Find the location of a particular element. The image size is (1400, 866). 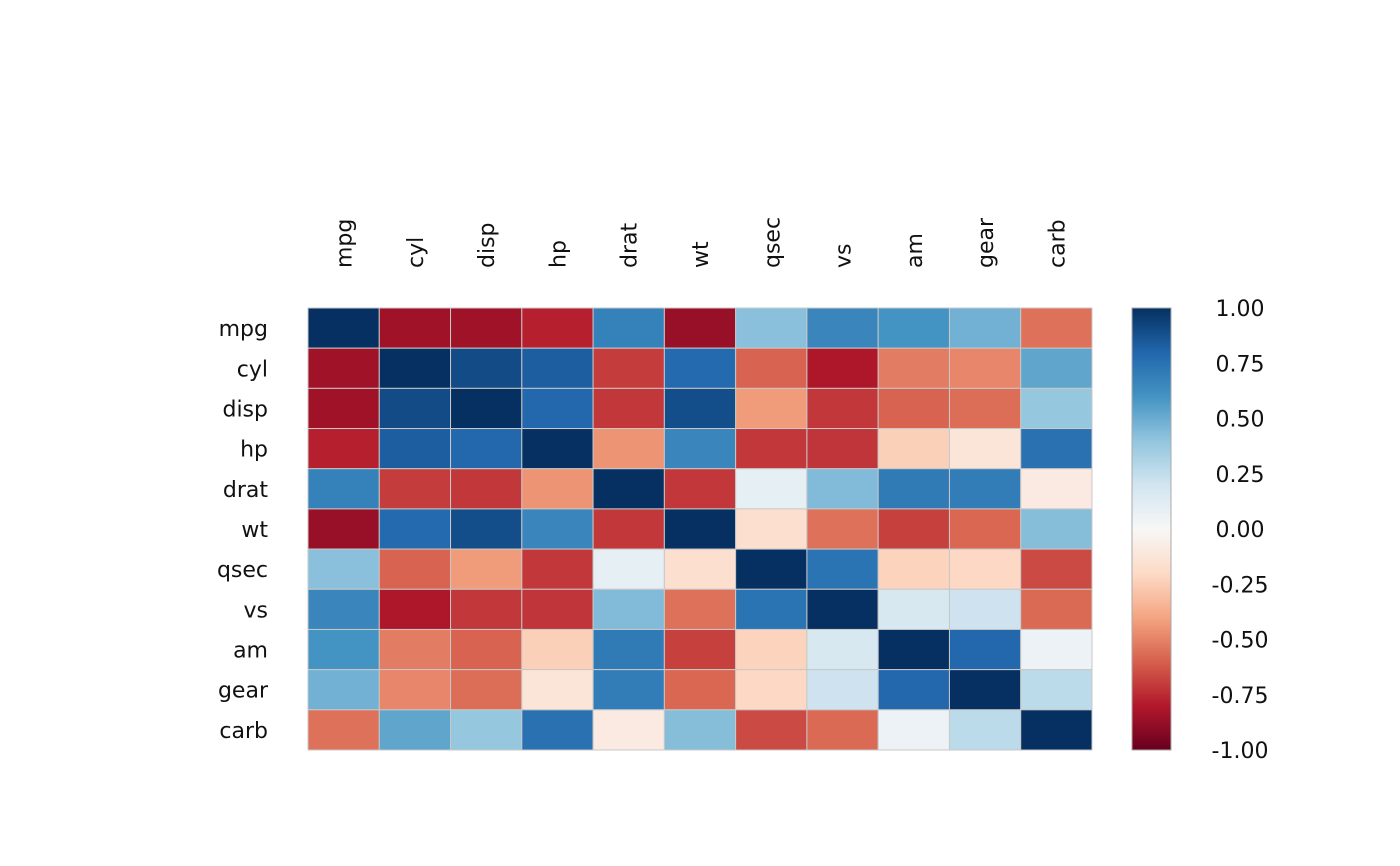

column-label: drat is located at coordinates (630, 245).